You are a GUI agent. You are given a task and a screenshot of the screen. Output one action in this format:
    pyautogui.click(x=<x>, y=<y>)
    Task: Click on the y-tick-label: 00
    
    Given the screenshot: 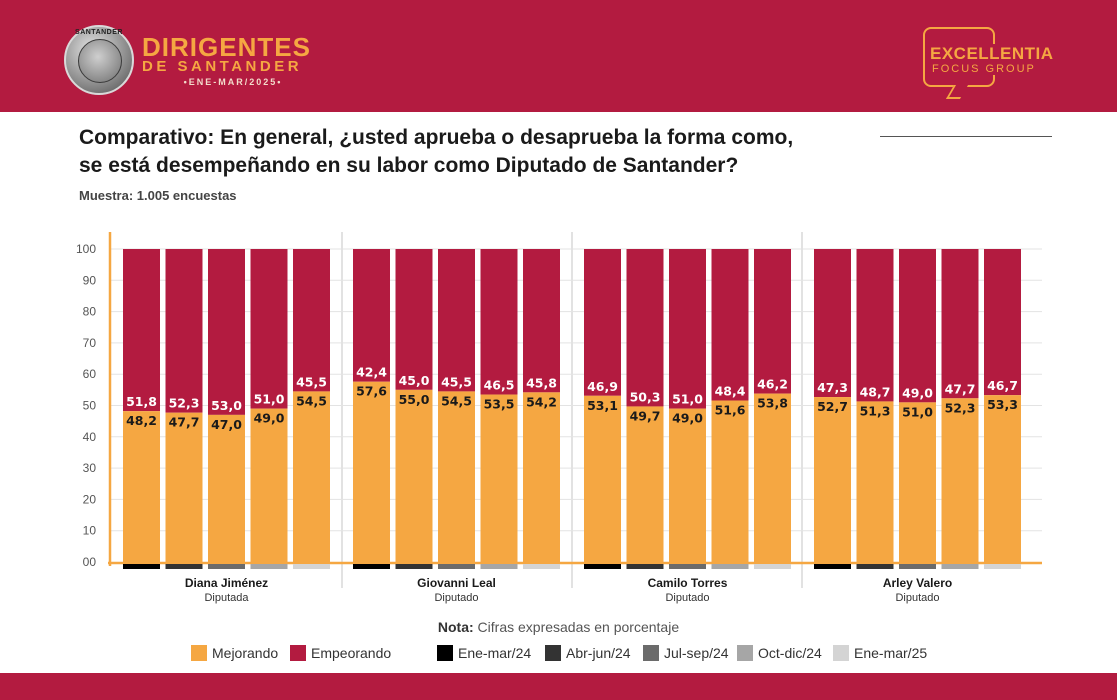 What is the action you would take?
    pyautogui.click(x=90, y=562)
    